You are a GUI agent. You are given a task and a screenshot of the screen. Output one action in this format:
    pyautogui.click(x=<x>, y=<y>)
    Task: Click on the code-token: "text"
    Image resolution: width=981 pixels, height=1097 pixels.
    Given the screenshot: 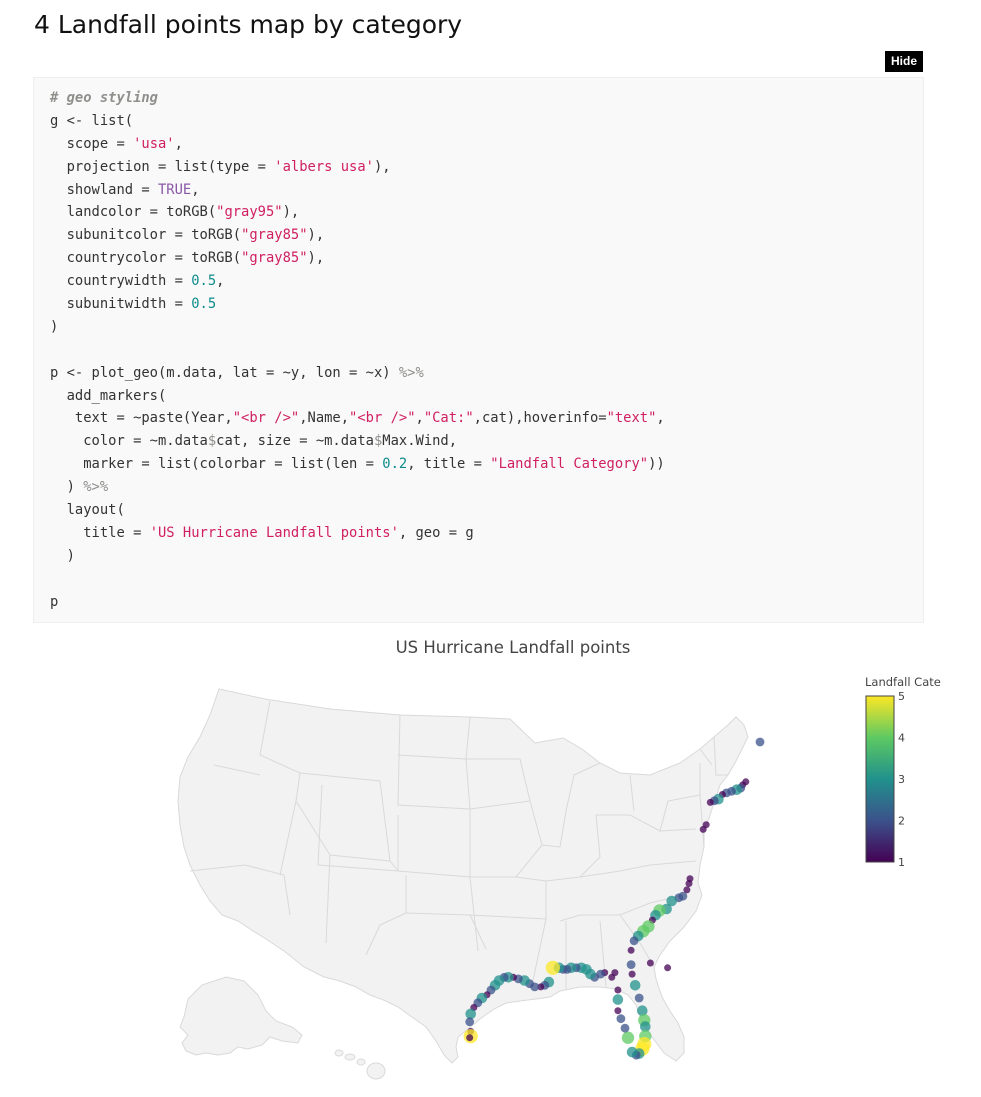 What is the action you would take?
    pyautogui.click(x=631, y=418)
    